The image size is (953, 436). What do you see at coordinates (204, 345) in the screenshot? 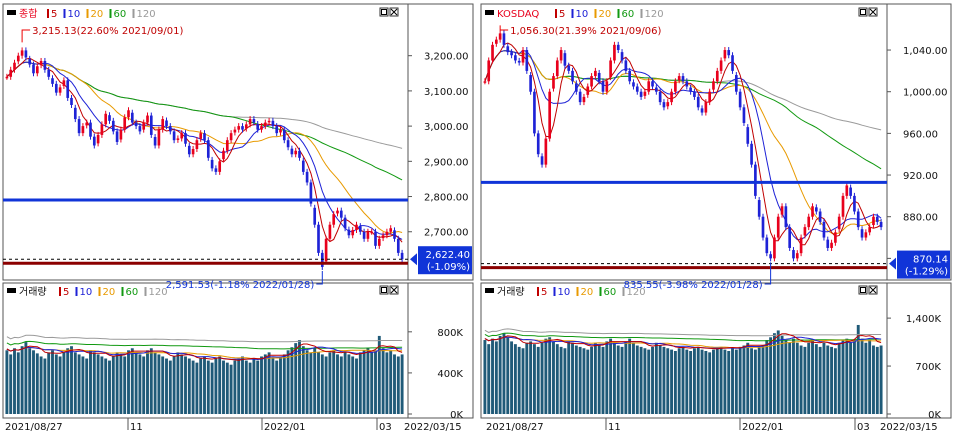
I see `volume-ma60-line` at bounding box center [204, 345].